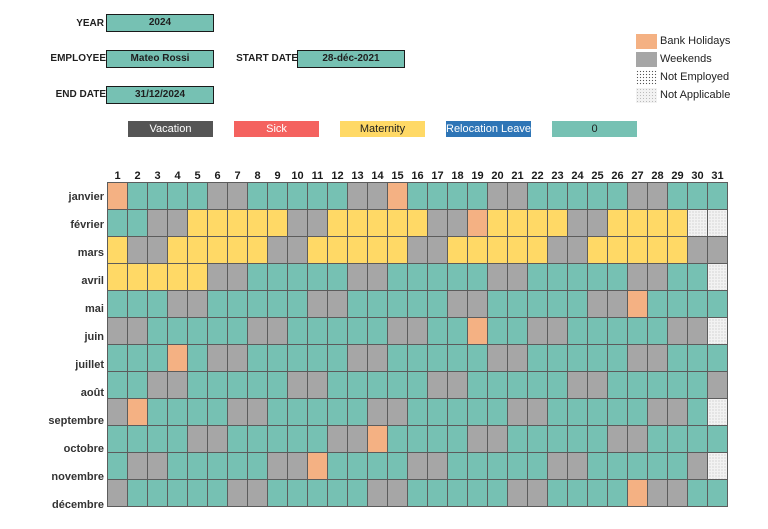 The image size is (768, 529). What do you see at coordinates (170, 129) in the screenshot?
I see `category-vacation: Vacation` at bounding box center [170, 129].